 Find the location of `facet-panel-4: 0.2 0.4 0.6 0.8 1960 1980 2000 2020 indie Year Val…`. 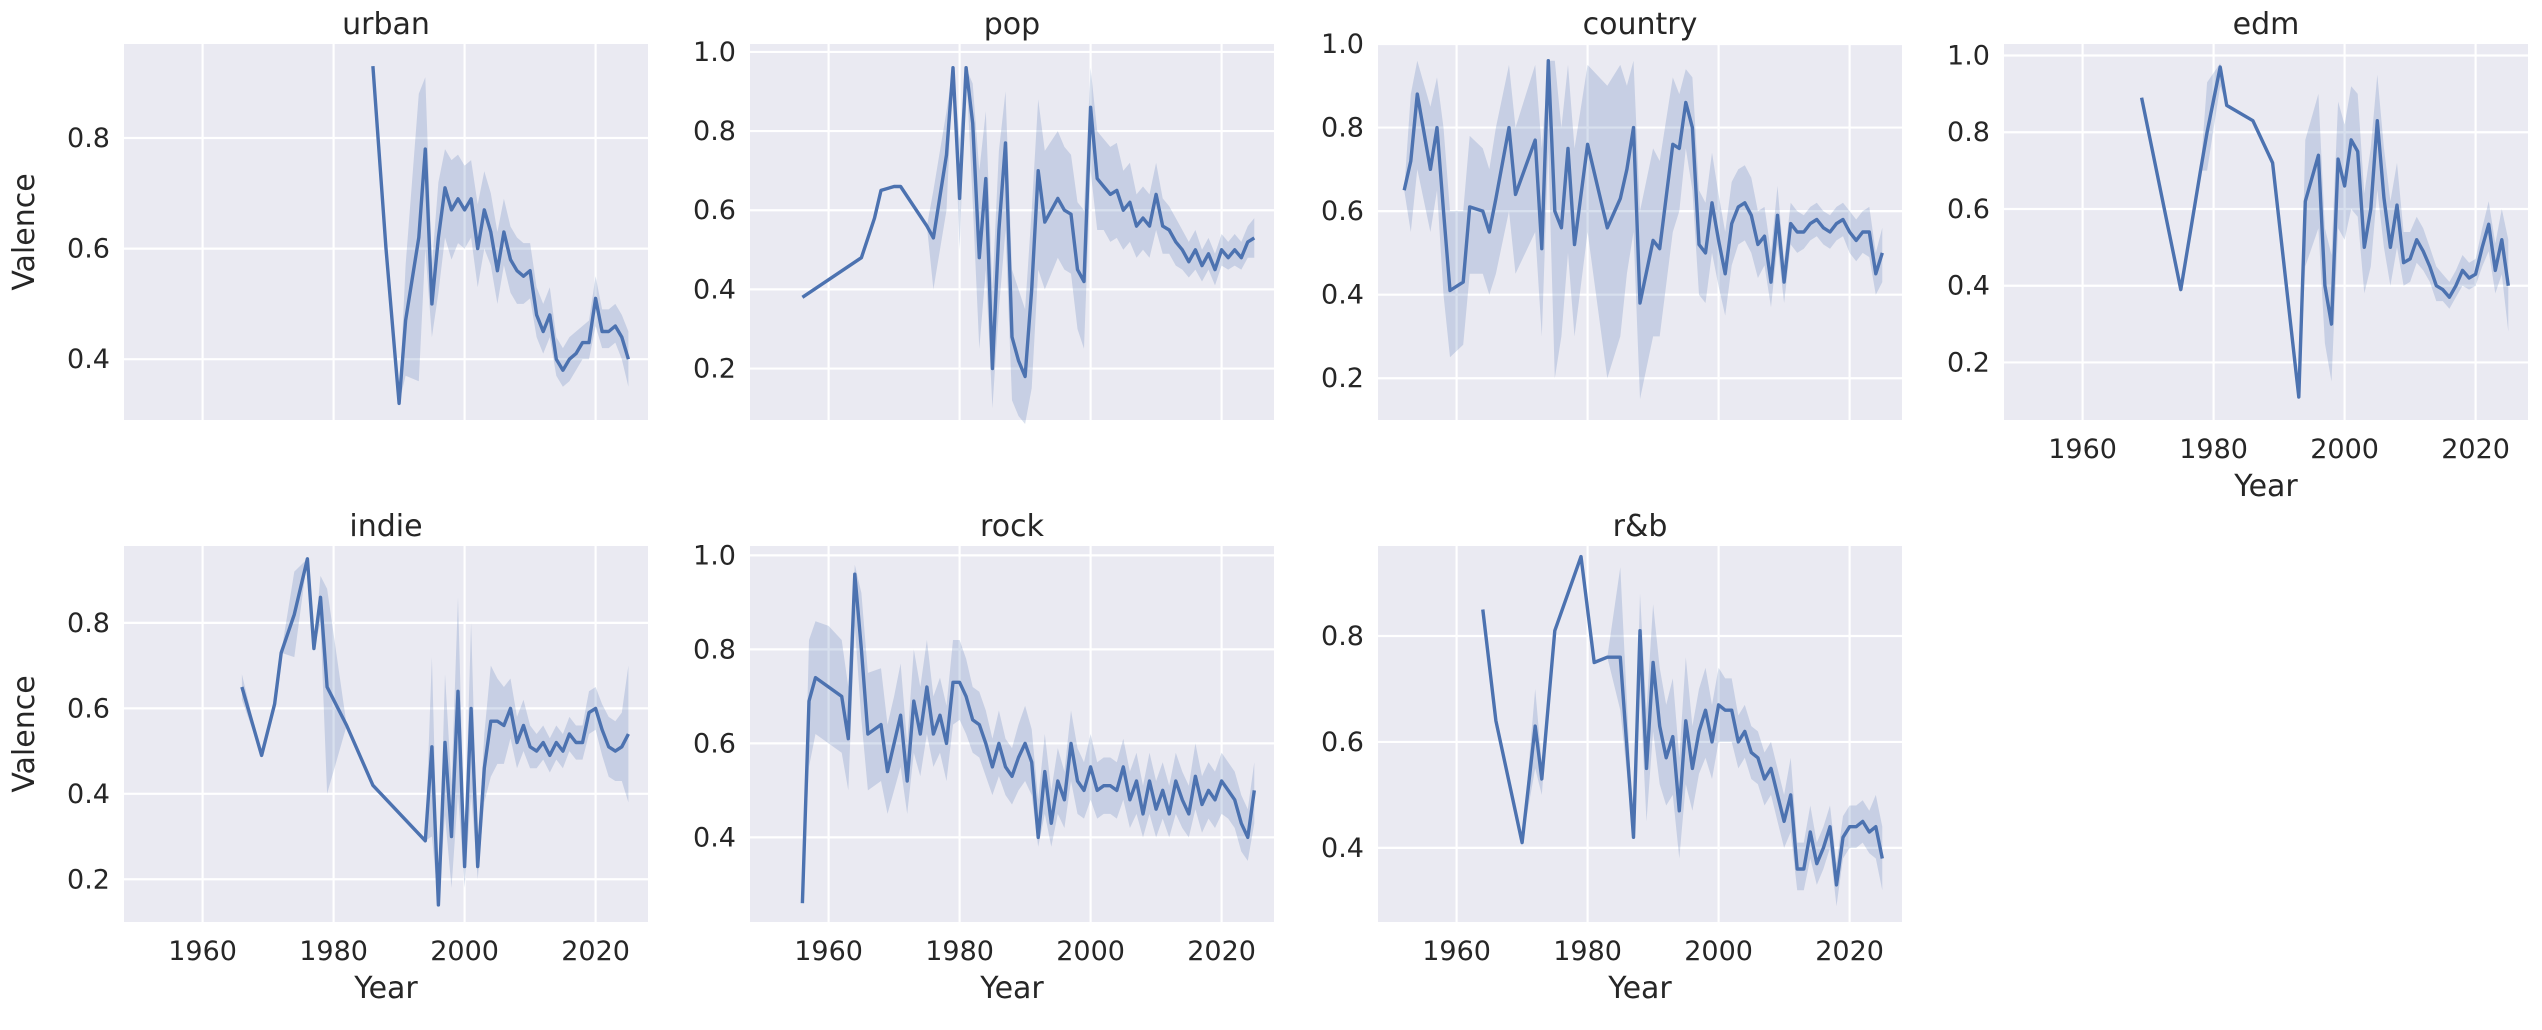

facet-panel-4: 0.2 0.4 0.6 0.8 1960 1980 2000 2020 indie Year Val… is located at coordinates (327, 757).